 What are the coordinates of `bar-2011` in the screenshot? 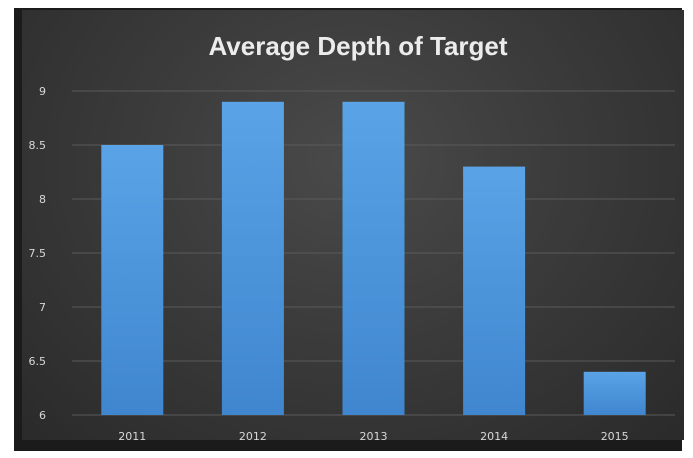 It's located at (132, 280).